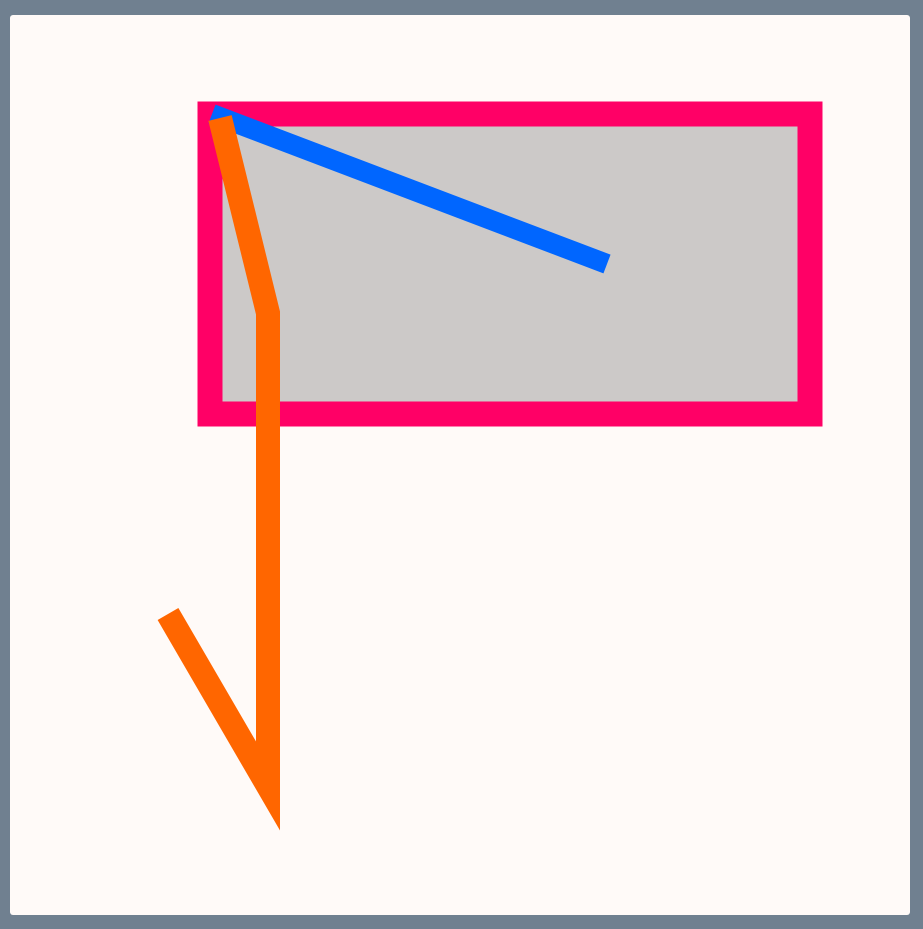  I want to click on blue-diagonal-line, so click(409, 189).